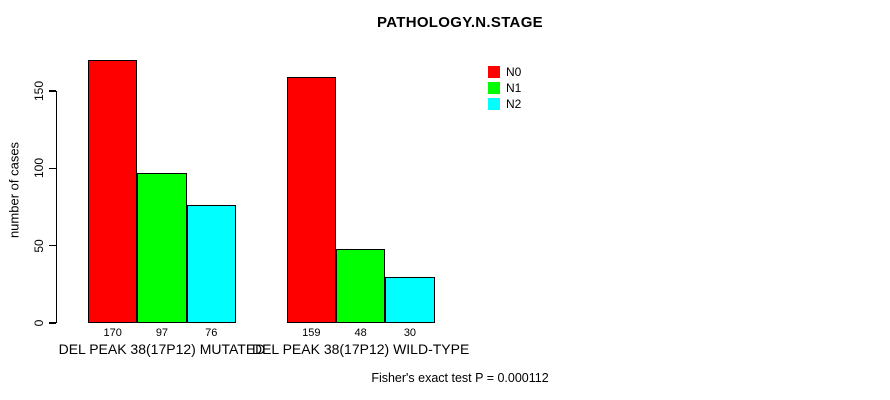  I want to click on bar-value-label: 170, so click(112, 333).